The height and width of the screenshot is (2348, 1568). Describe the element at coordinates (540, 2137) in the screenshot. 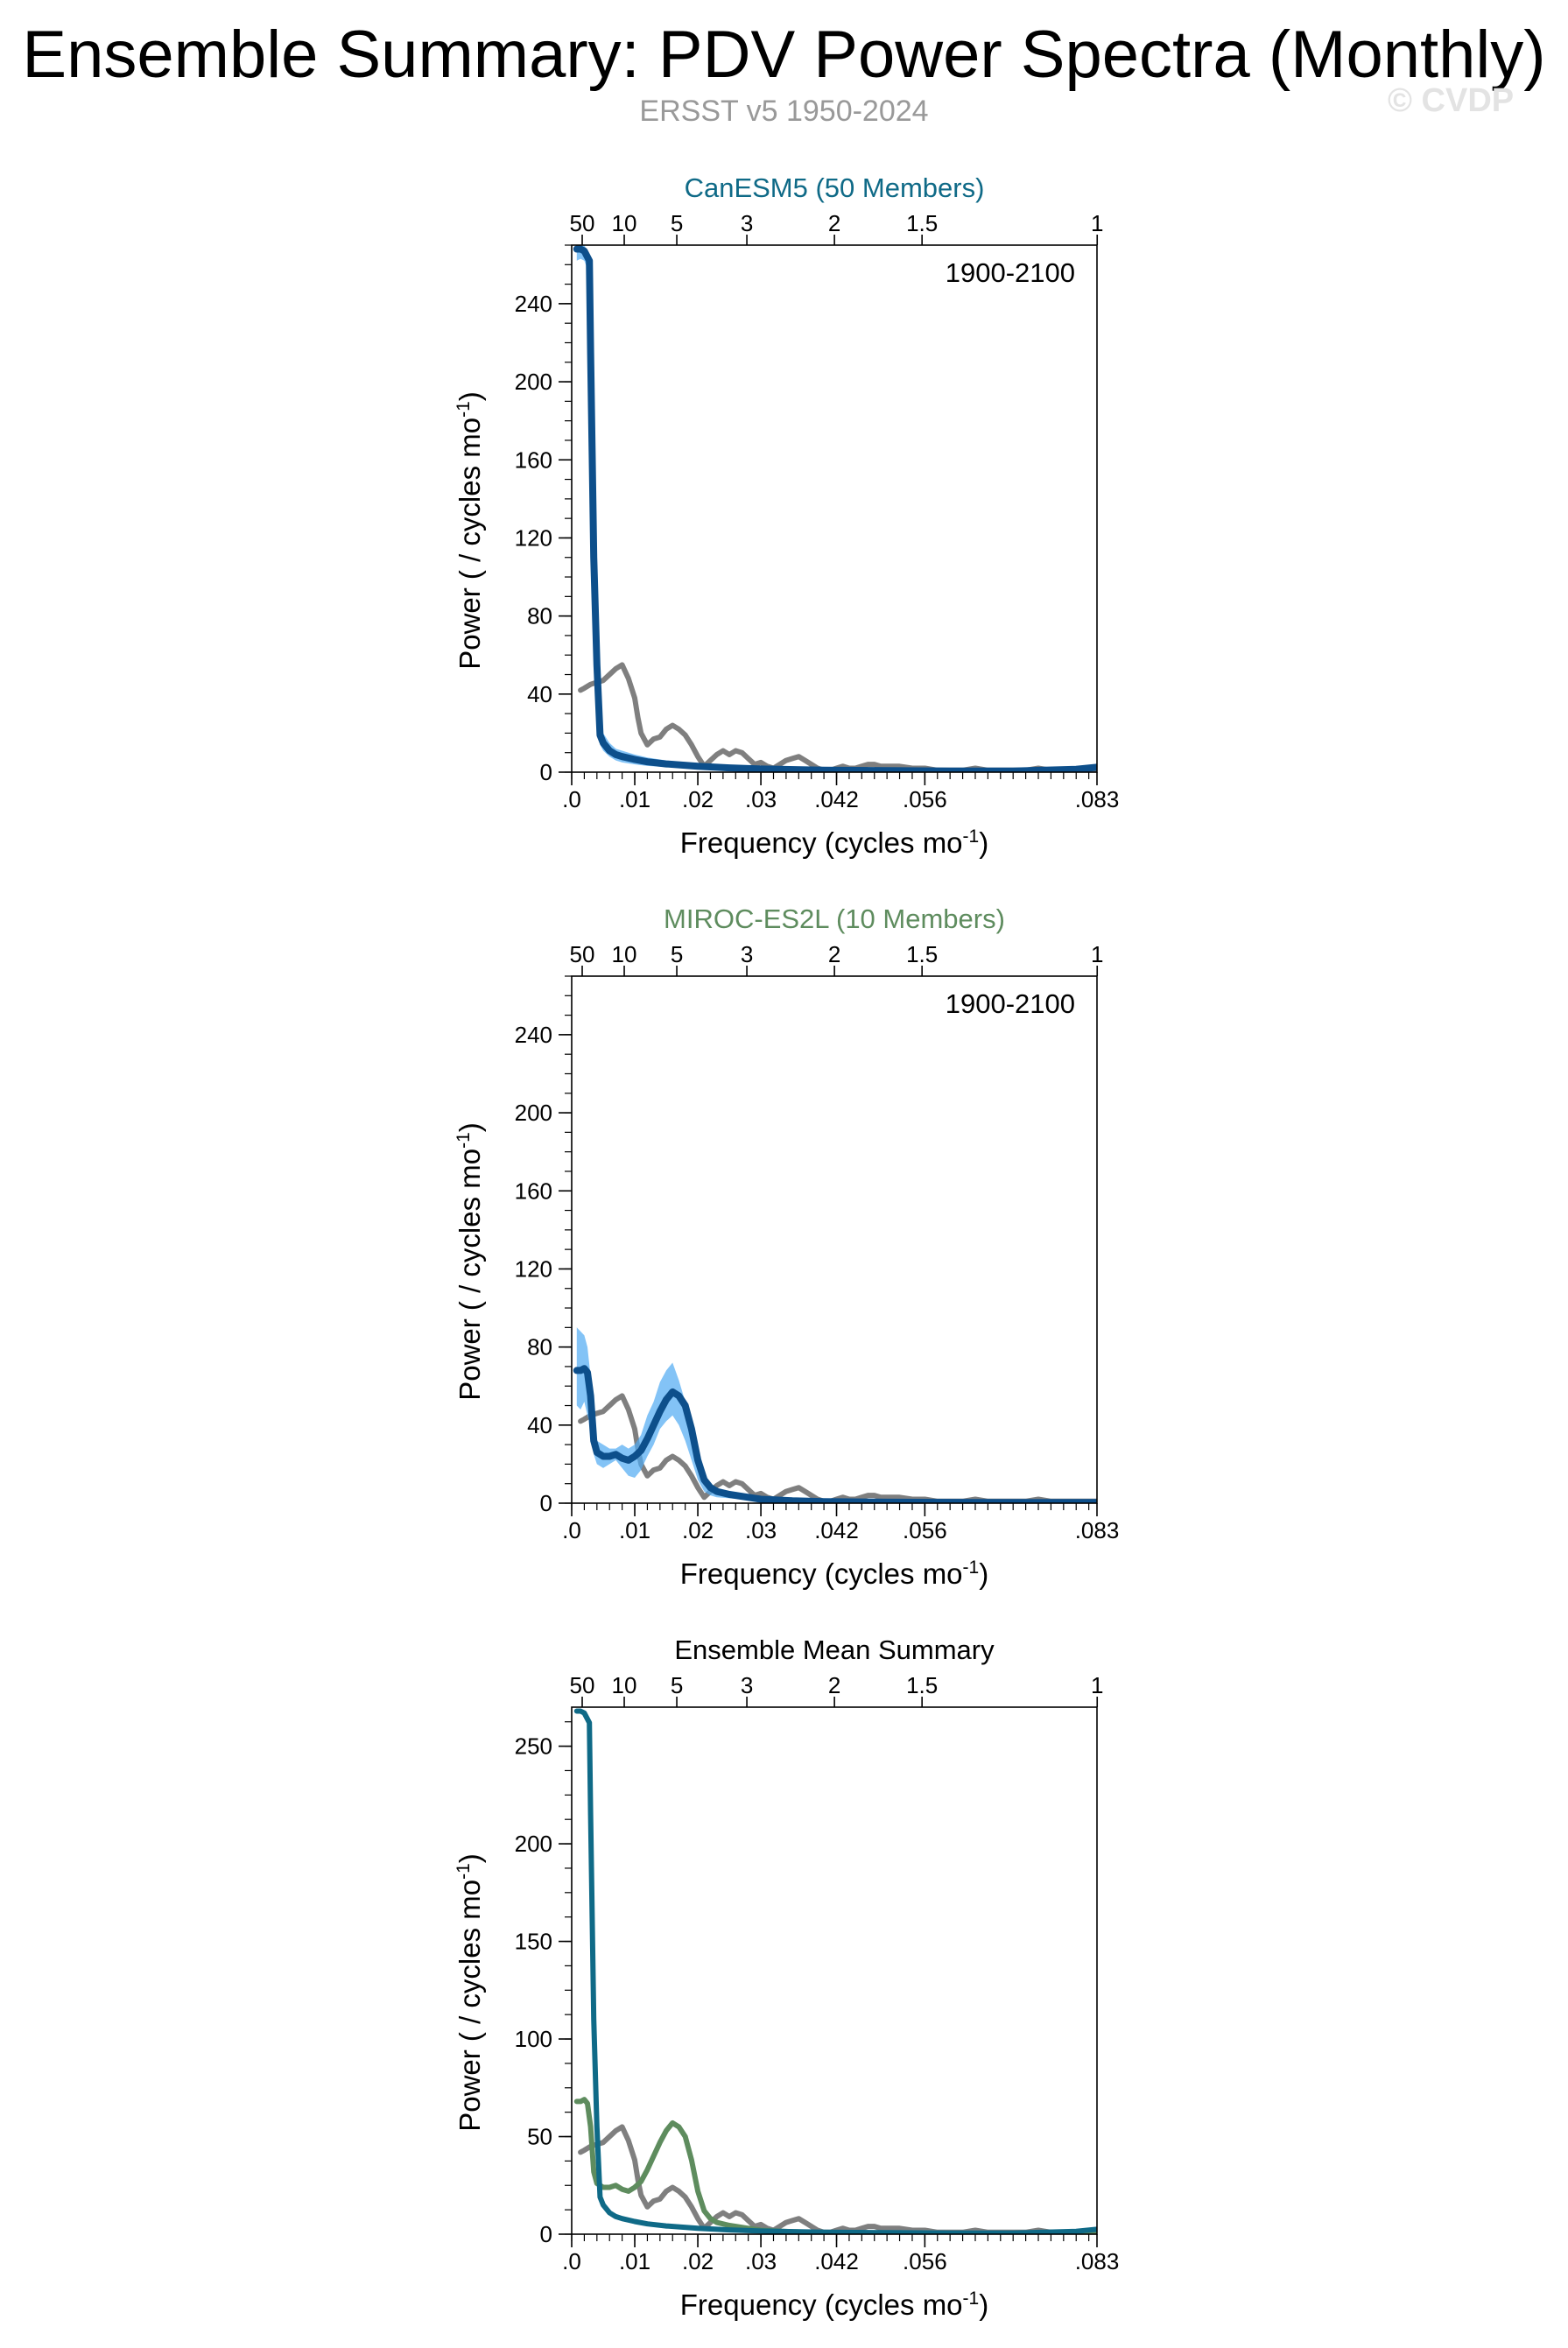

I see `y-tick-label: 50` at that location.